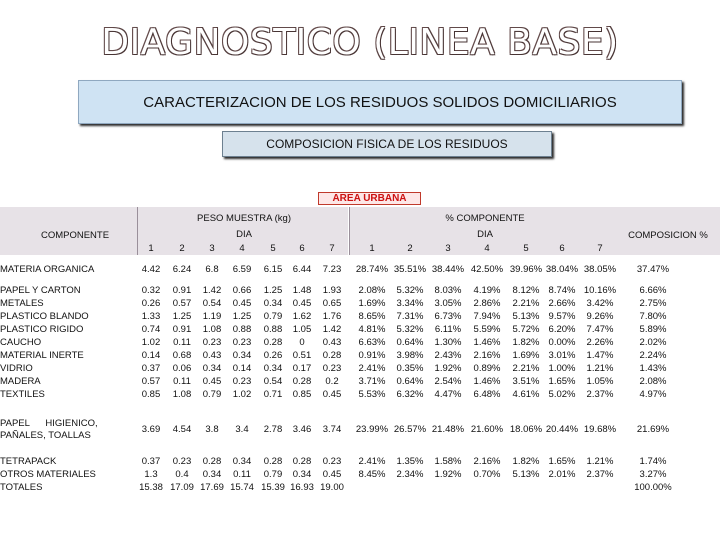 The image size is (720, 540). What do you see at coordinates (410, 461) in the screenshot?
I see `pct-cell: 1.35%` at bounding box center [410, 461].